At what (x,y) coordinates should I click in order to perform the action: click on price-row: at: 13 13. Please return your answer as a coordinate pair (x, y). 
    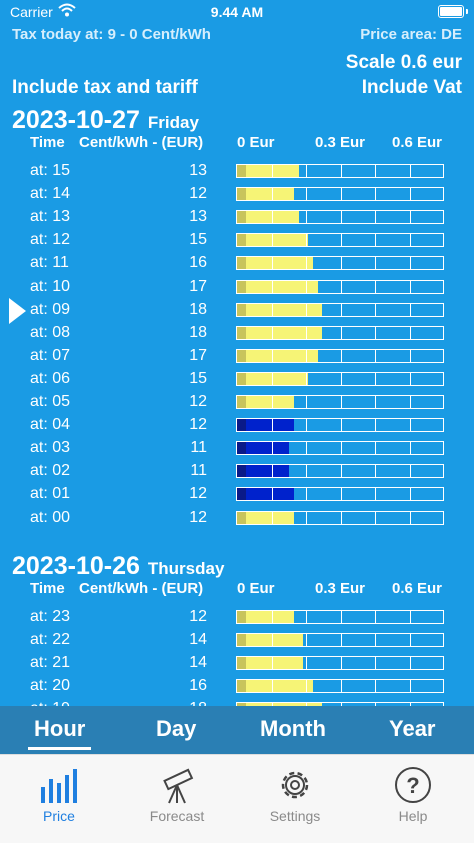
    Looking at the image, I should click on (237, 219).